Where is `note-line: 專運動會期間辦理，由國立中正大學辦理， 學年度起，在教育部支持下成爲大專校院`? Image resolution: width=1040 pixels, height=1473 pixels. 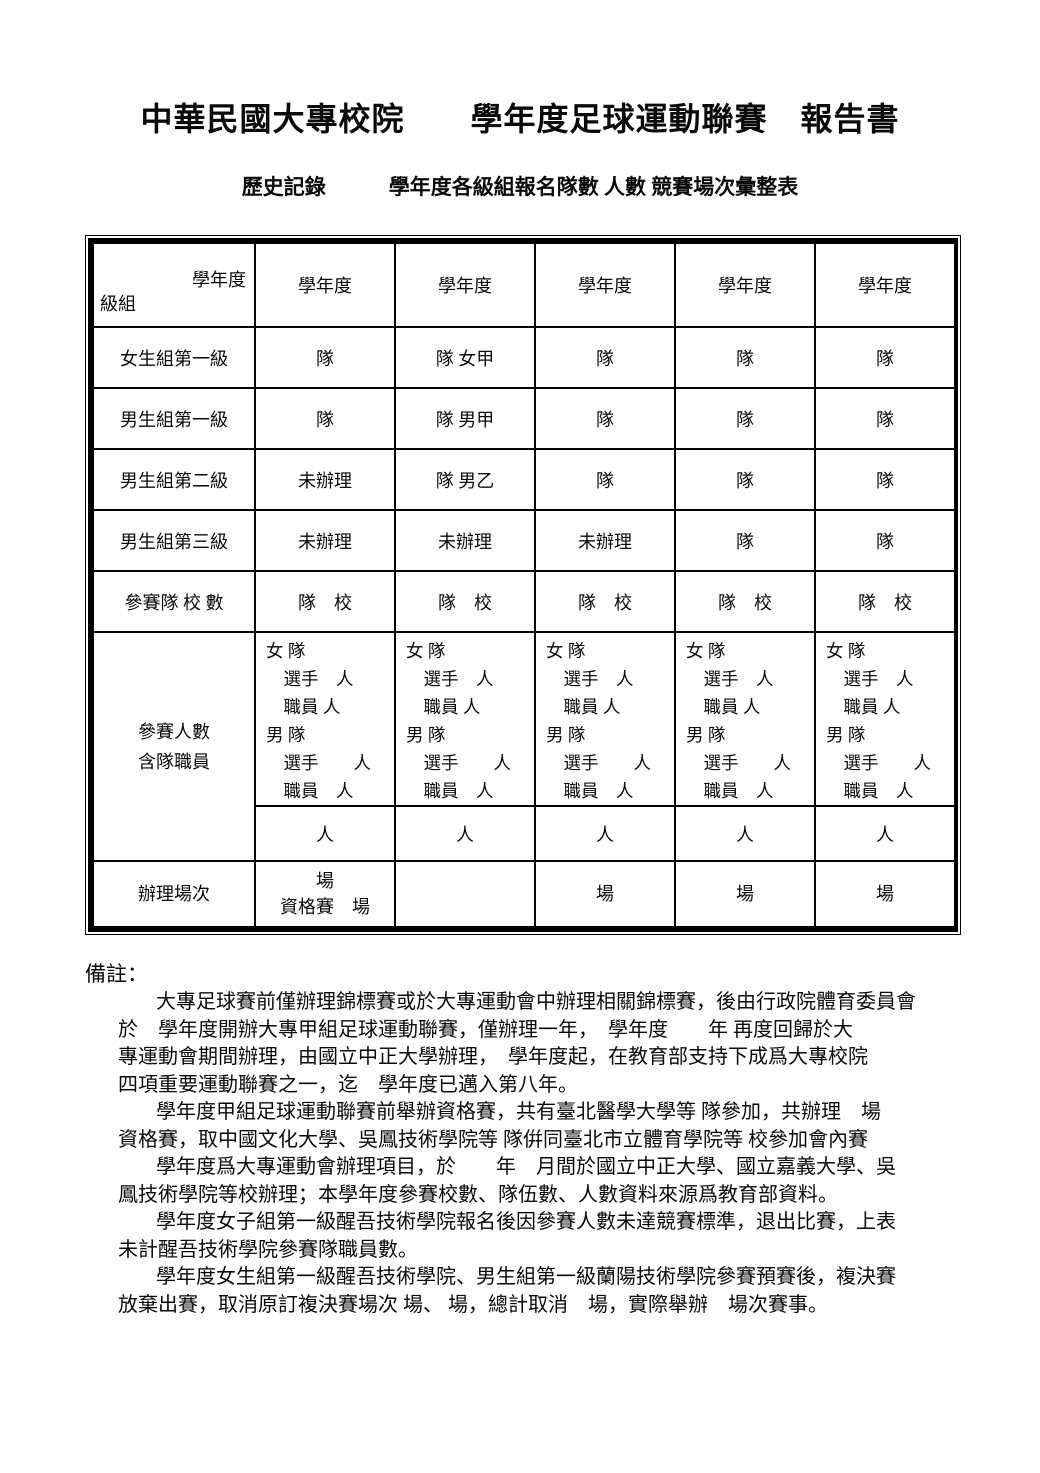 note-line: 專運動會期間辦理，由國立中正大學辦理， 學年度起，在教育部支持下成爲大專校院 is located at coordinates (493, 1057).